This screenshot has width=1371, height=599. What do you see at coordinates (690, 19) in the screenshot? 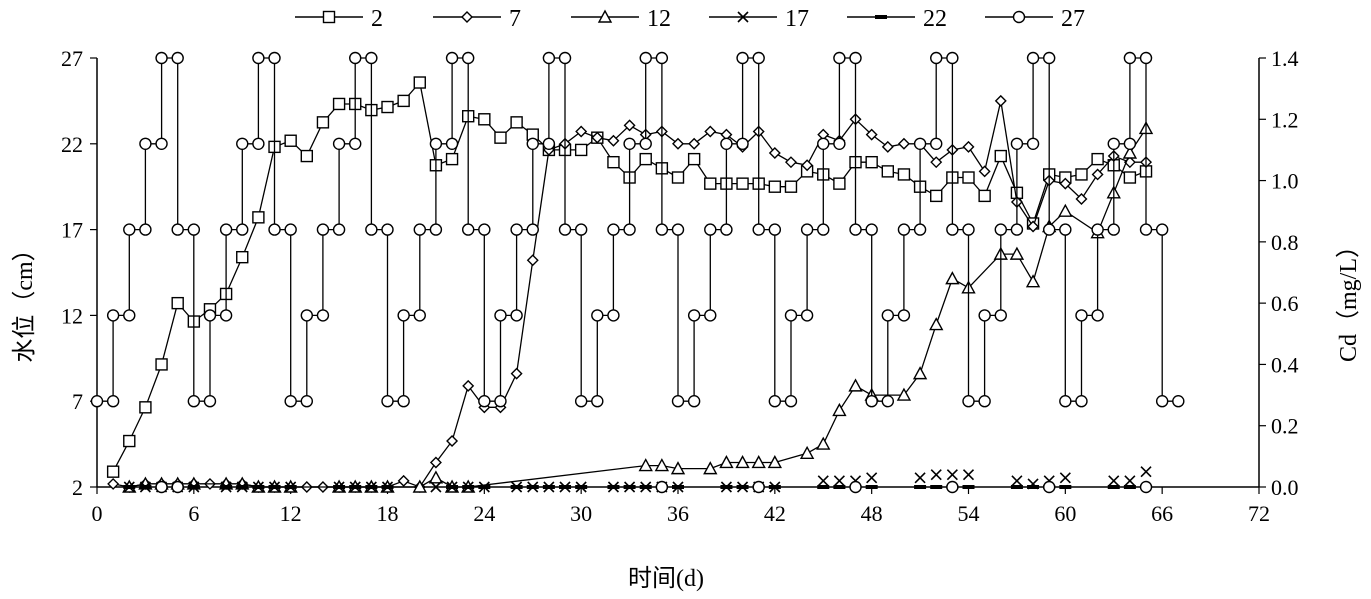
I see `legend: 2 7 12 17 22 27` at bounding box center [690, 19].